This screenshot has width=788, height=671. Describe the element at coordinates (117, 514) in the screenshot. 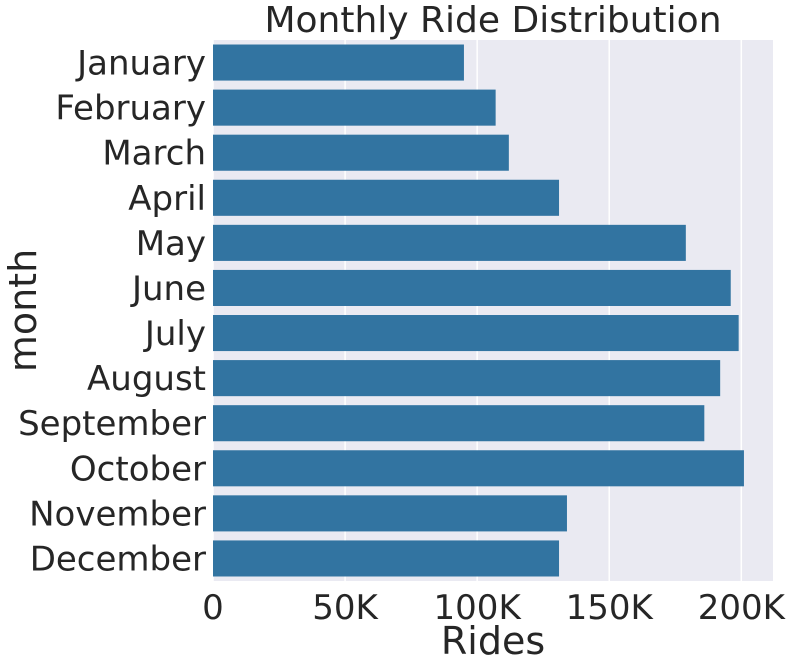

I see `y-tick-label: November` at that location.